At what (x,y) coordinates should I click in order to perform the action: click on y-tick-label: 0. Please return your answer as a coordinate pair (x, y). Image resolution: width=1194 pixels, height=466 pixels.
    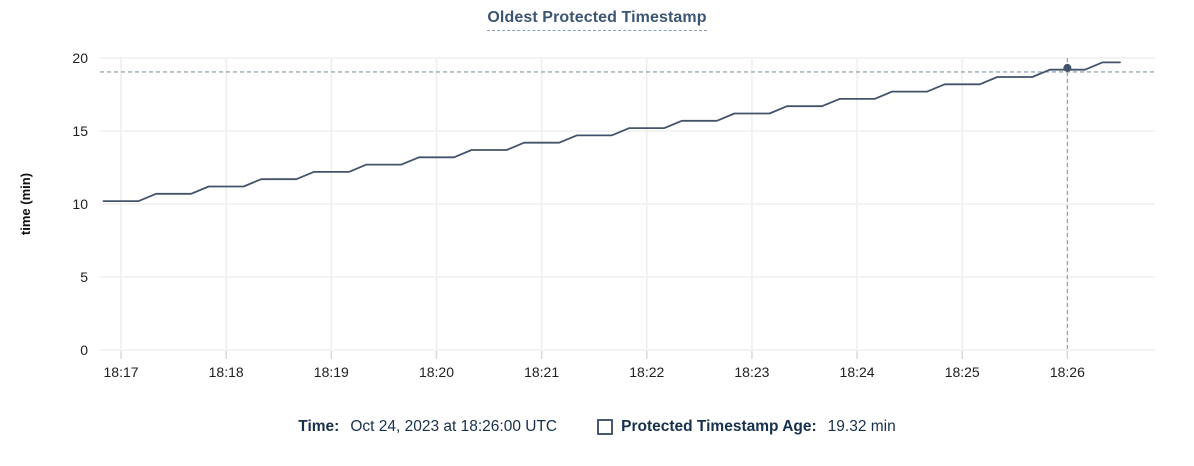
    Looking at the image, I should click on (84, 350).